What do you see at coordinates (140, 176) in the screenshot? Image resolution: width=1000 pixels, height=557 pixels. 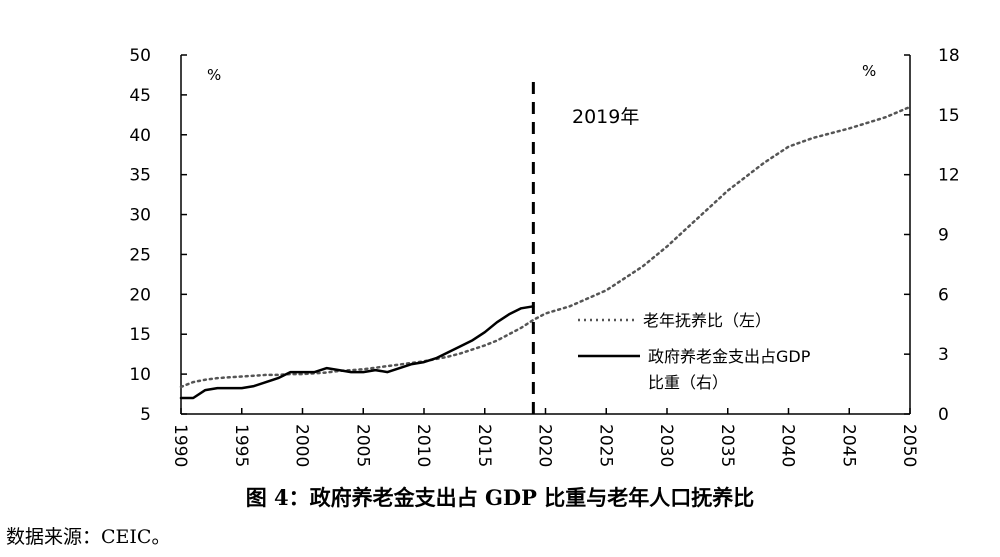 I see `left-tick-label: 35` at bounding box center [140, 176].